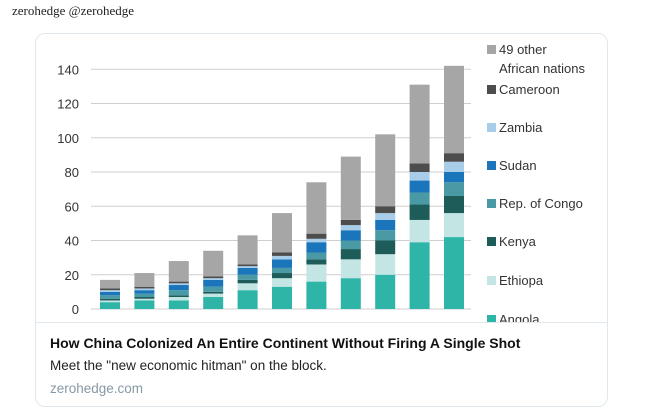 The height and width of the screenshot is (419, 649). I want to click on legend-label: African nations, so click(542, 68).